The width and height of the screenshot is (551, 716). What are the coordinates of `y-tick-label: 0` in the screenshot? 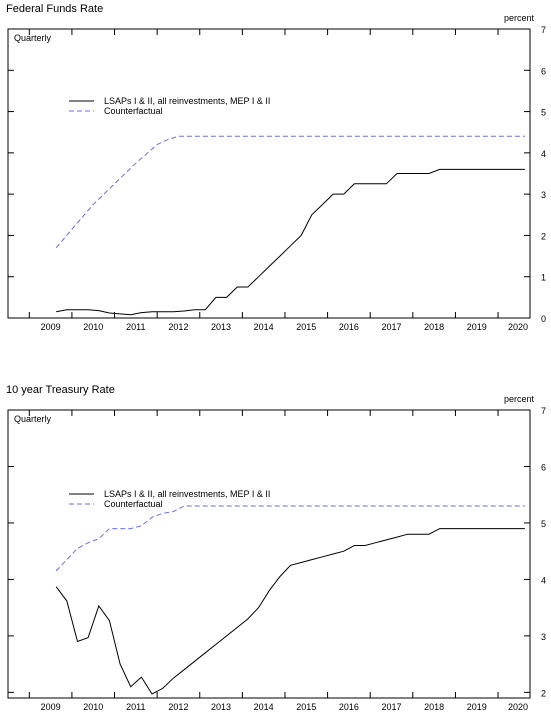 It's located at (543, 319).